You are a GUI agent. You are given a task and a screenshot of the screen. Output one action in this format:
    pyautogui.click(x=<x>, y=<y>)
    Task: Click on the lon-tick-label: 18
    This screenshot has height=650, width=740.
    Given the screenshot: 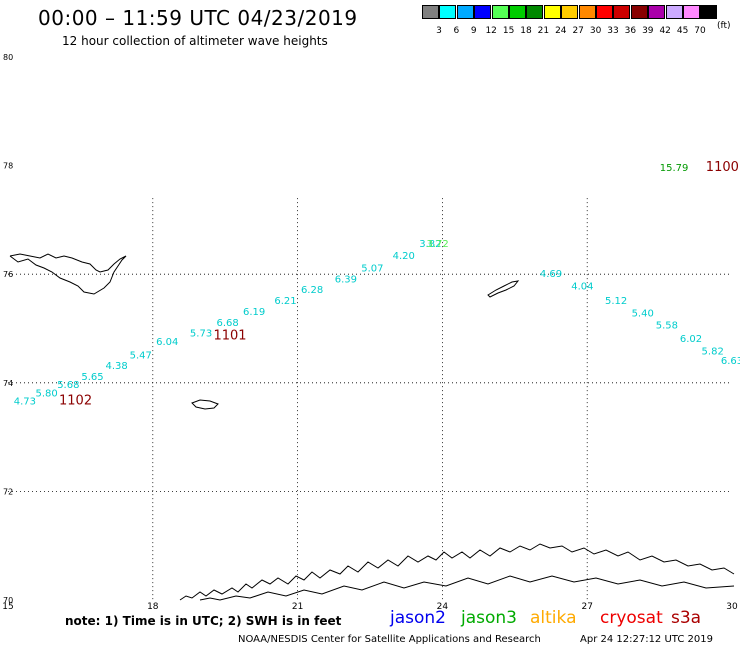 What is the action you would take?
    pyautogui.click(x=153, y=607)
    